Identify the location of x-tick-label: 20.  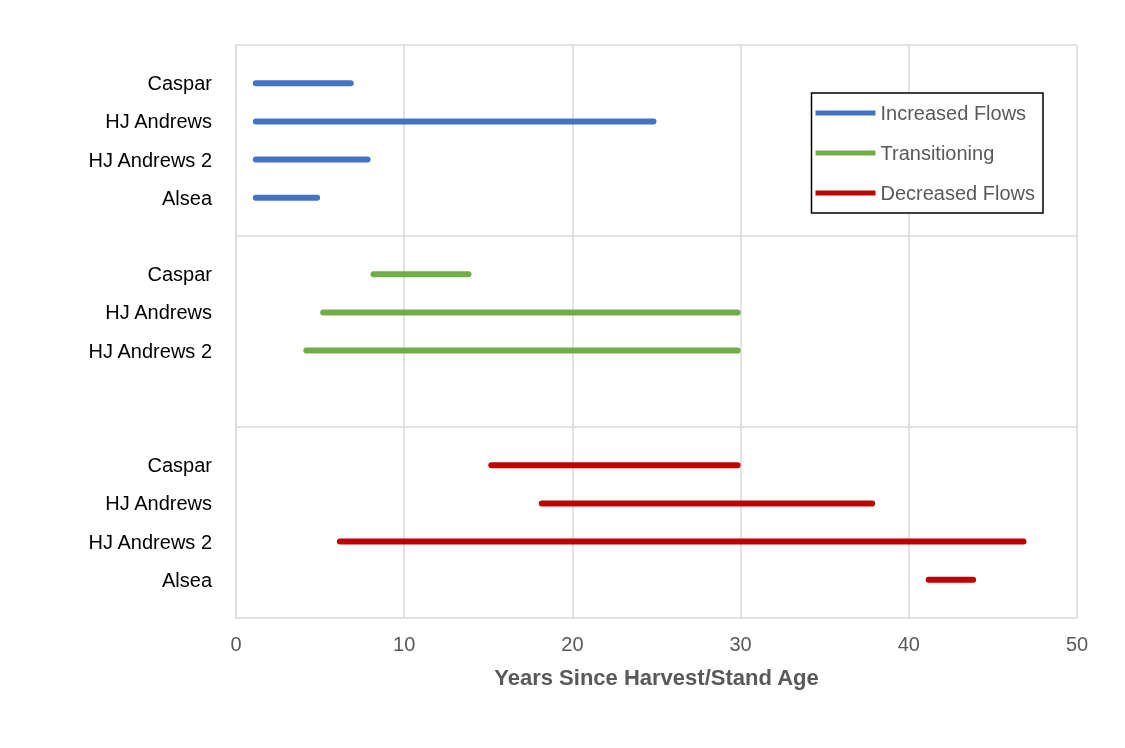
(572, 644).